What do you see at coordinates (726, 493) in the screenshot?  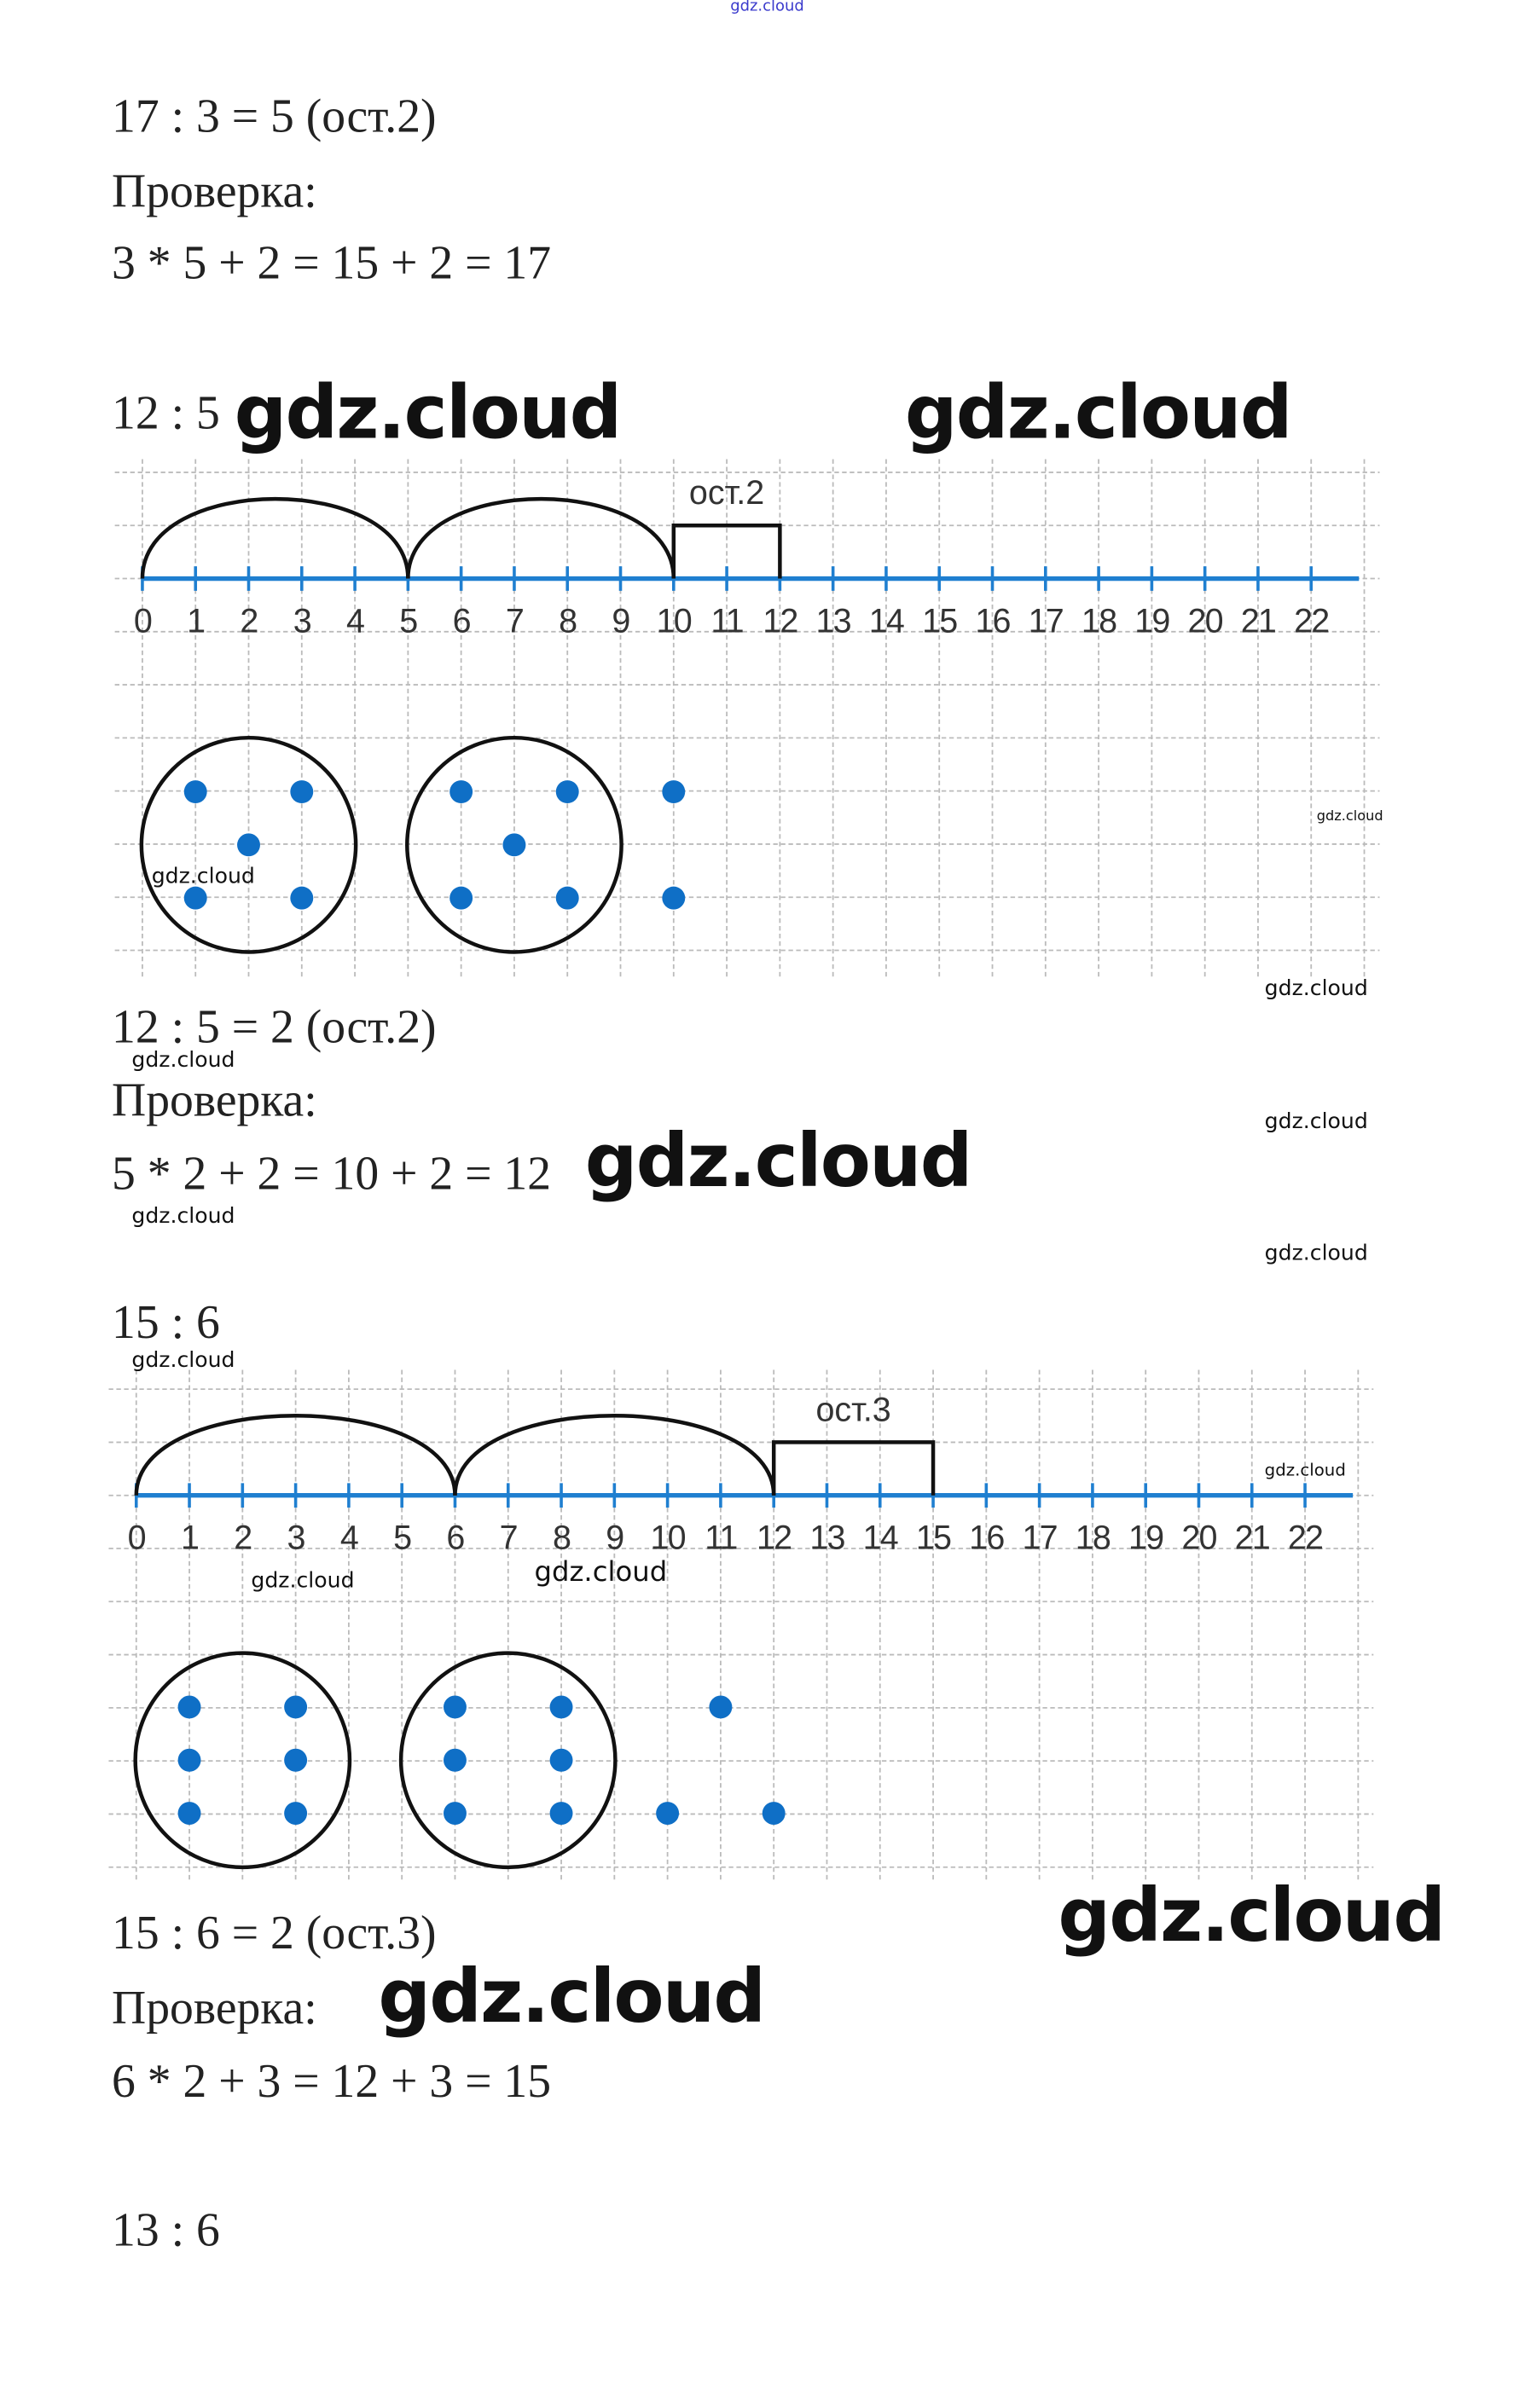 I see `remainder-label: ост.2` at bounding box center [726, 493].